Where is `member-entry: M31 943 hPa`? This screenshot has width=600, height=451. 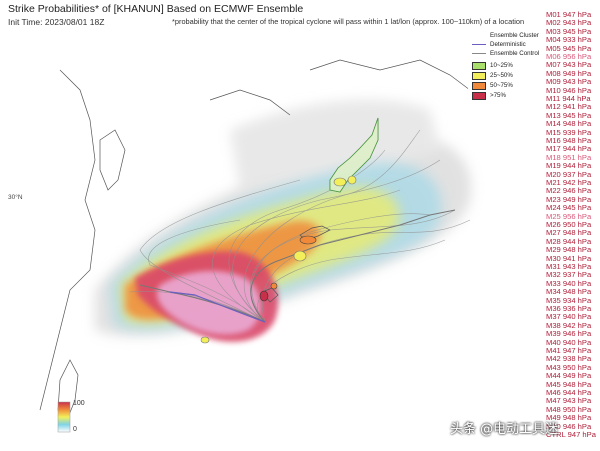 member-entry: M31 943 hPa is located at coordinates (569, 266).